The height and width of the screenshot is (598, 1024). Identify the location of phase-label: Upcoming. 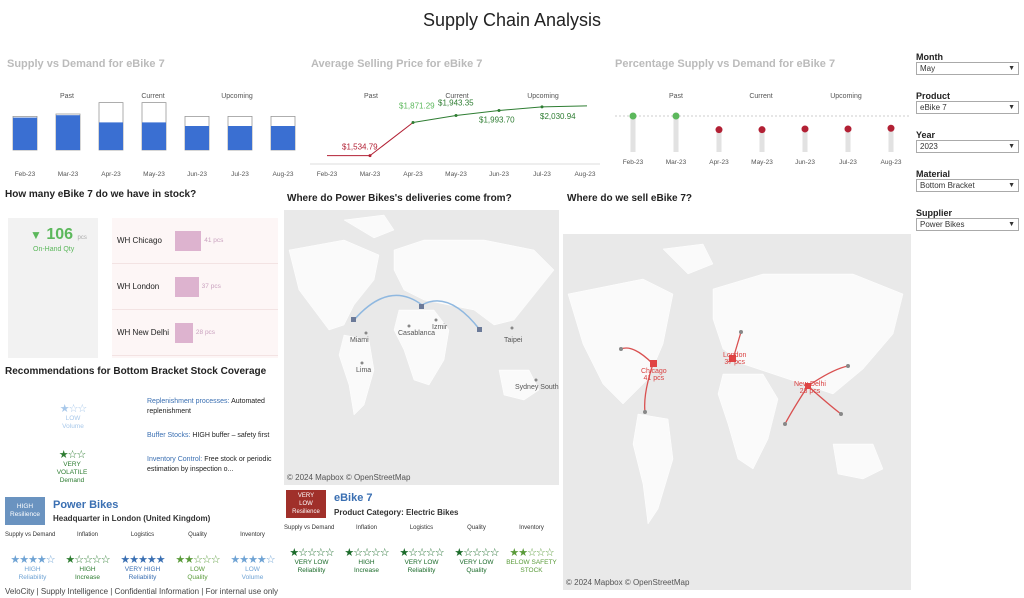
(543, 96).